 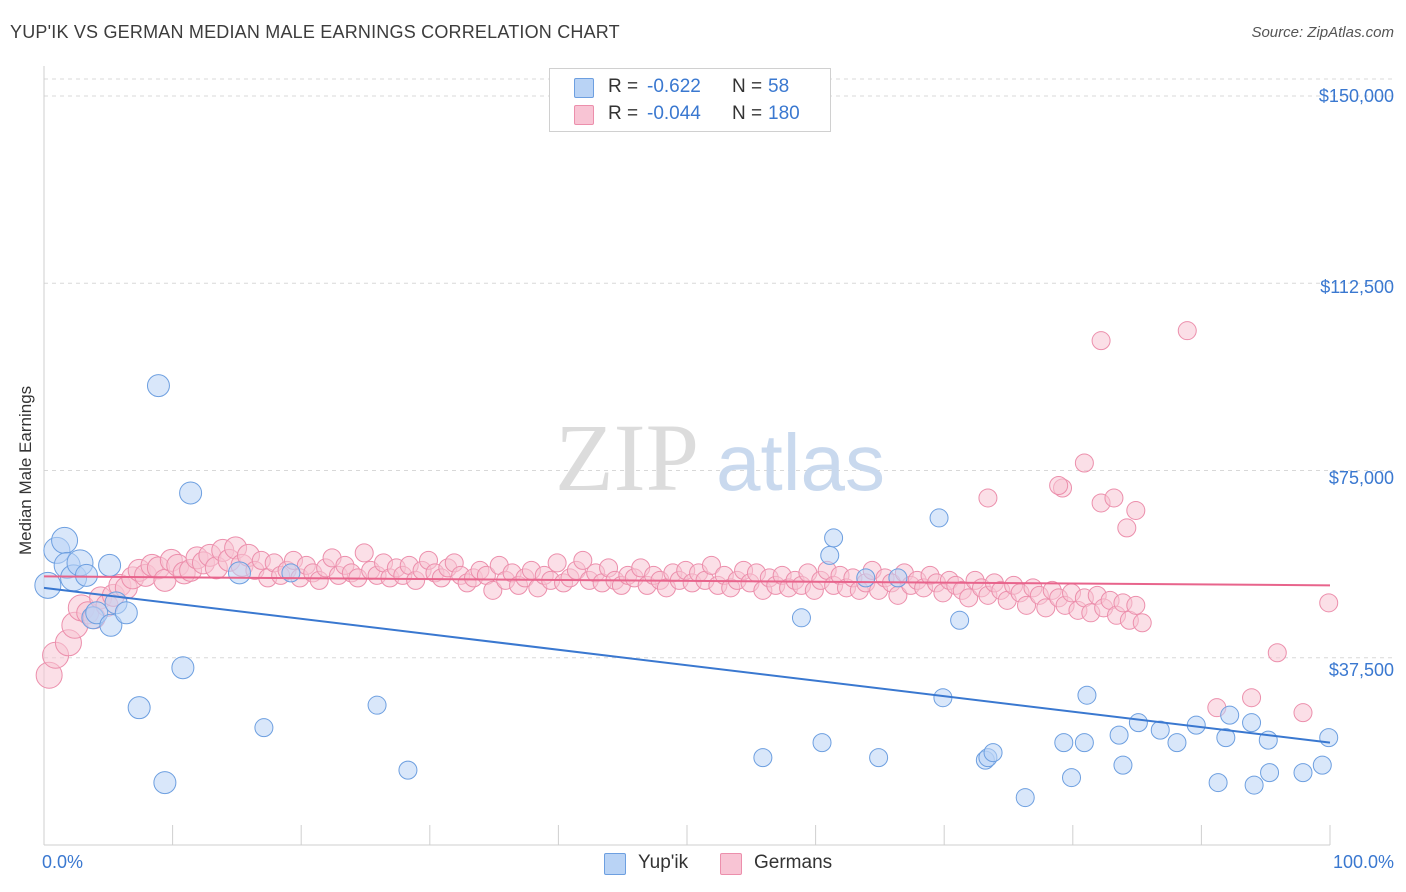 What do you see at coordinates (627, 457) in the screenshot?
I see `watermark-zip: ZIP` at bounding box center [627, 457].